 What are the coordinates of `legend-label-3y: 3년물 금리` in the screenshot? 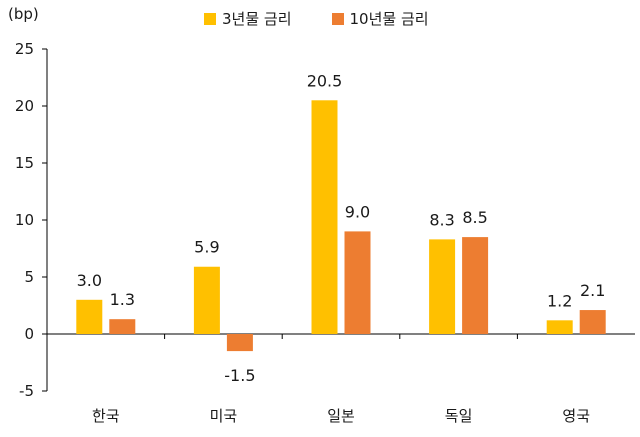 It's located at (257, 19).